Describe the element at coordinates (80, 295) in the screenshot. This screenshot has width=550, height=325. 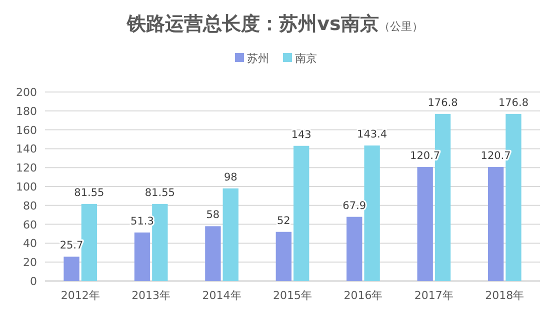
I see `x-tick-label: 2012年` at that location.